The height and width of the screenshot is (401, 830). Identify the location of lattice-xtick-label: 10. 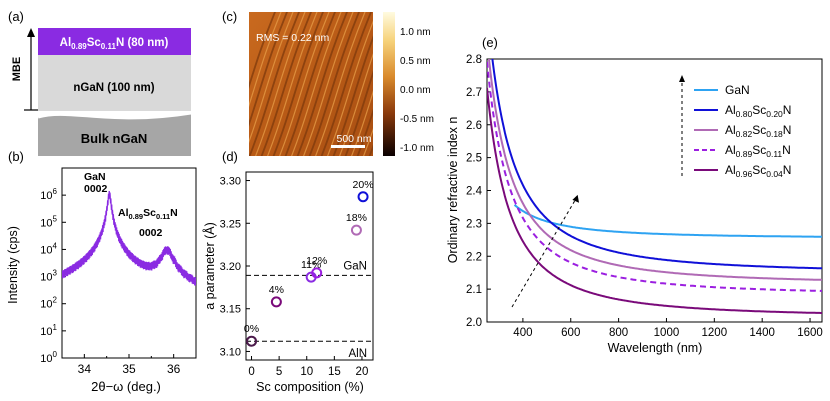
(306, 372).